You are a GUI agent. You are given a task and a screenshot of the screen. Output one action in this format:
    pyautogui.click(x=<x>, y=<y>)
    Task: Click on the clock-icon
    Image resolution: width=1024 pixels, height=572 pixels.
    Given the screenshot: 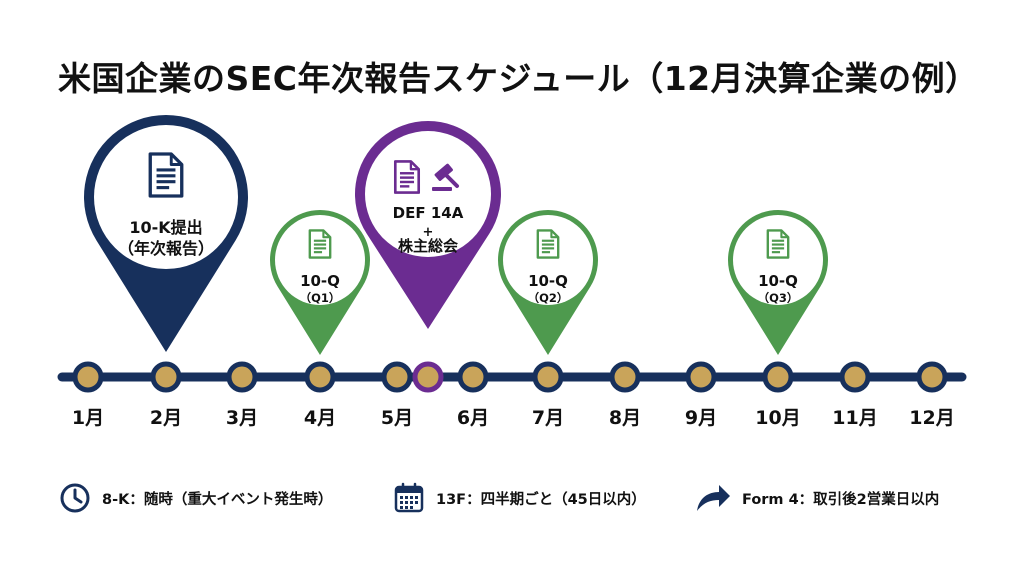 What is the action you would take?
    pyautogui.click(x=75, y=498)
    